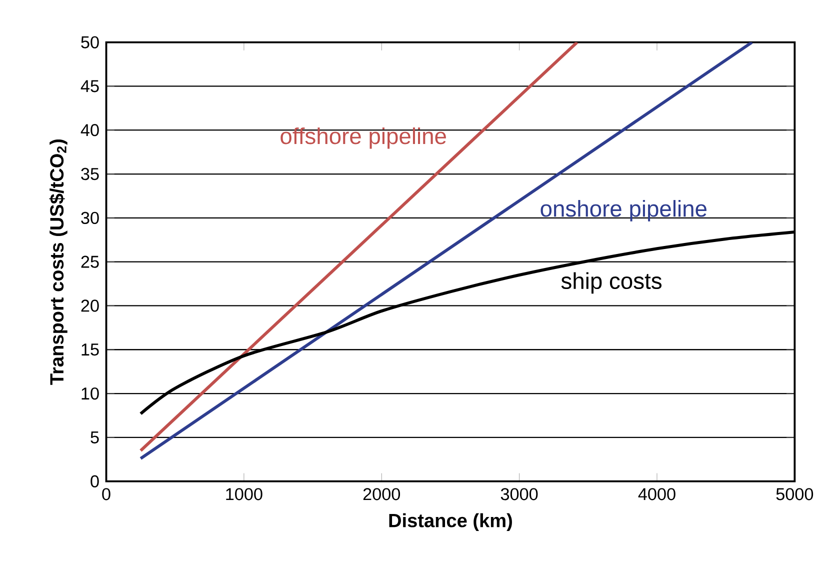  What do you see at coordinates (611, 283) in the screenshot?
I see `series-label: ship costs` at bounding box center [611, 283].